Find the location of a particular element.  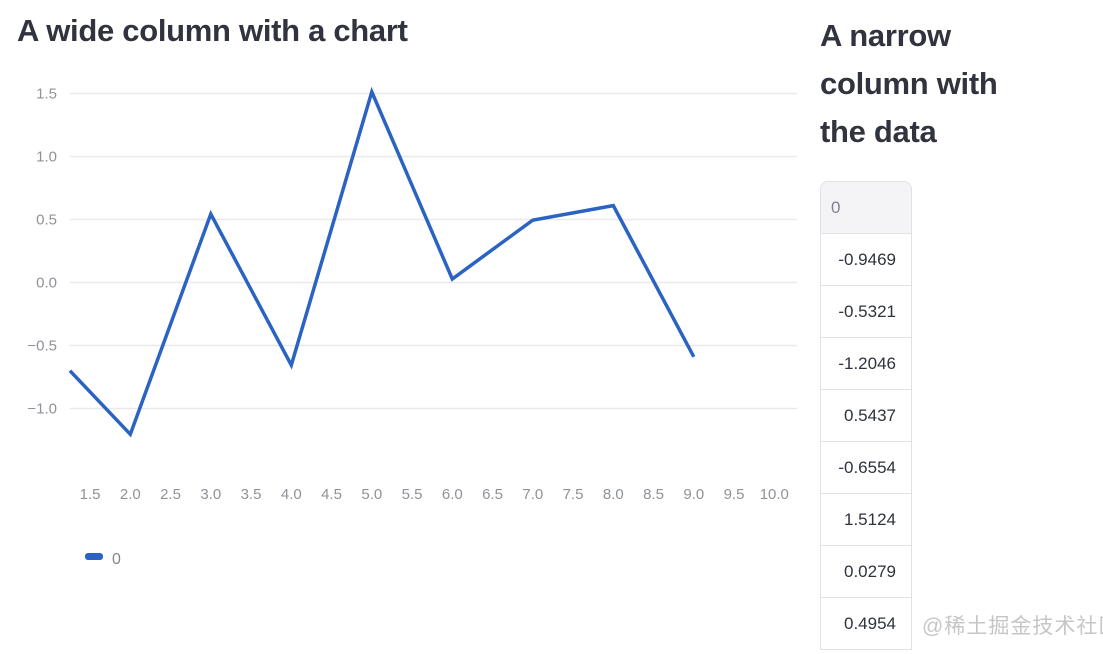

y-tick-label: 0.0 is located at coordinates (46, 283).